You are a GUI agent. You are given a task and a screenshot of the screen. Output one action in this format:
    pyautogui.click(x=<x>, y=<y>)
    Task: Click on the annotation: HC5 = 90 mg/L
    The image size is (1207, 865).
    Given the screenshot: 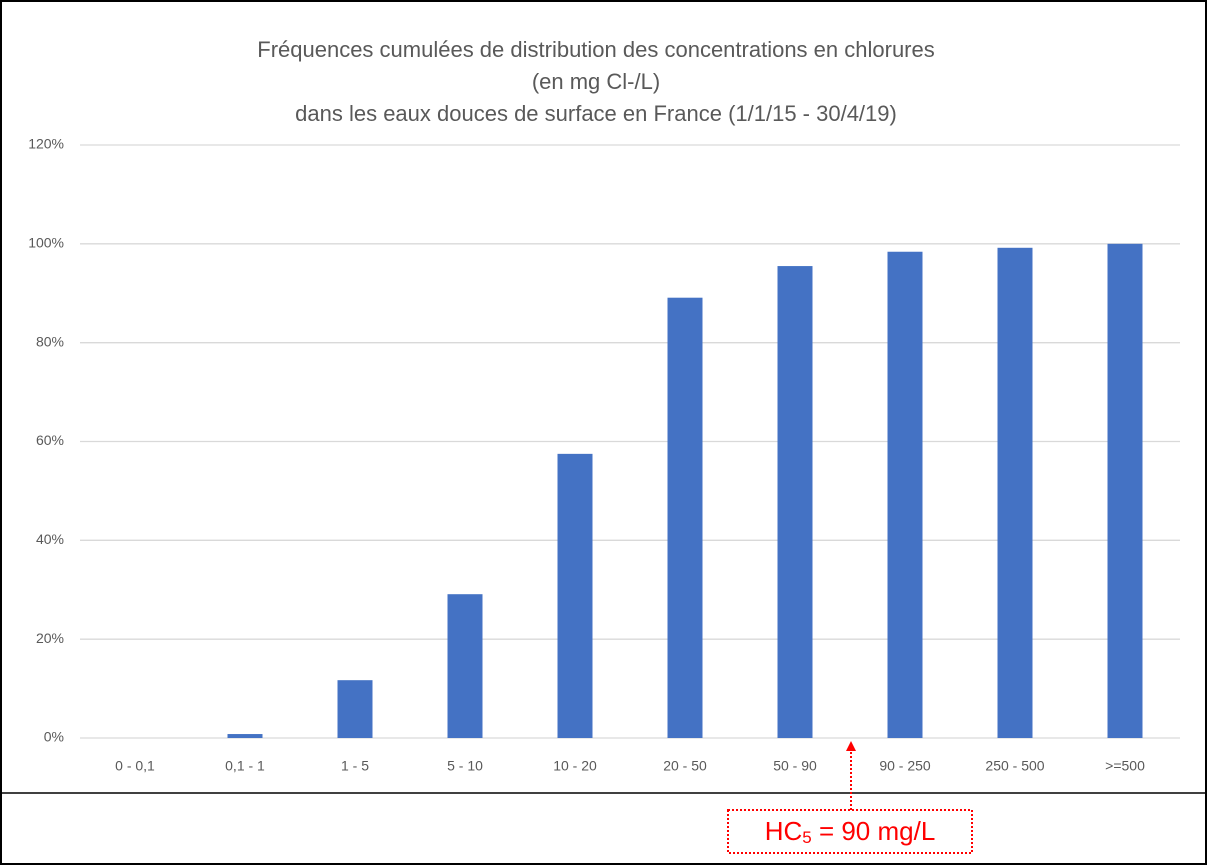 What is the action you would take?
    pyautogui.click(x=850, y=832)
    